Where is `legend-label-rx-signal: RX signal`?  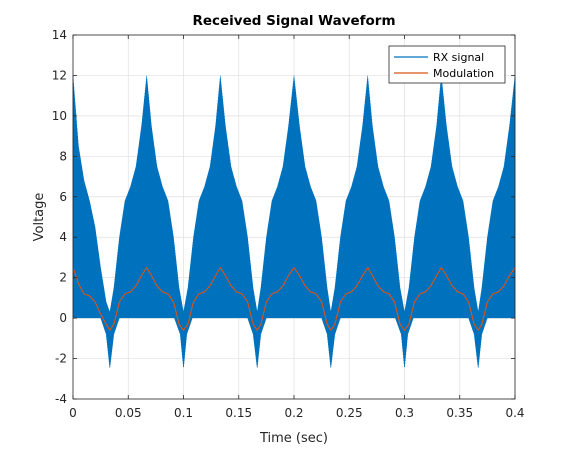 legend-label-rx-signal: RX signal is located at coordinates (458, 57).